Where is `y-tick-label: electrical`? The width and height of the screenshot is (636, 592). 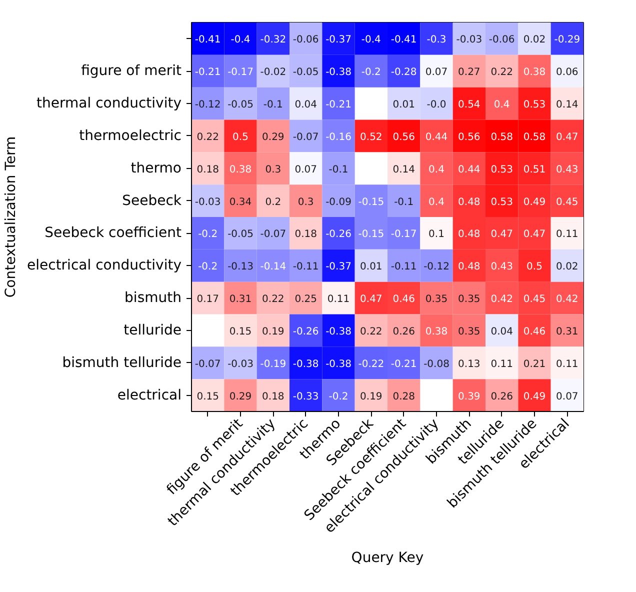 y-tick-label: electrical is located at coordinates (149, 395).